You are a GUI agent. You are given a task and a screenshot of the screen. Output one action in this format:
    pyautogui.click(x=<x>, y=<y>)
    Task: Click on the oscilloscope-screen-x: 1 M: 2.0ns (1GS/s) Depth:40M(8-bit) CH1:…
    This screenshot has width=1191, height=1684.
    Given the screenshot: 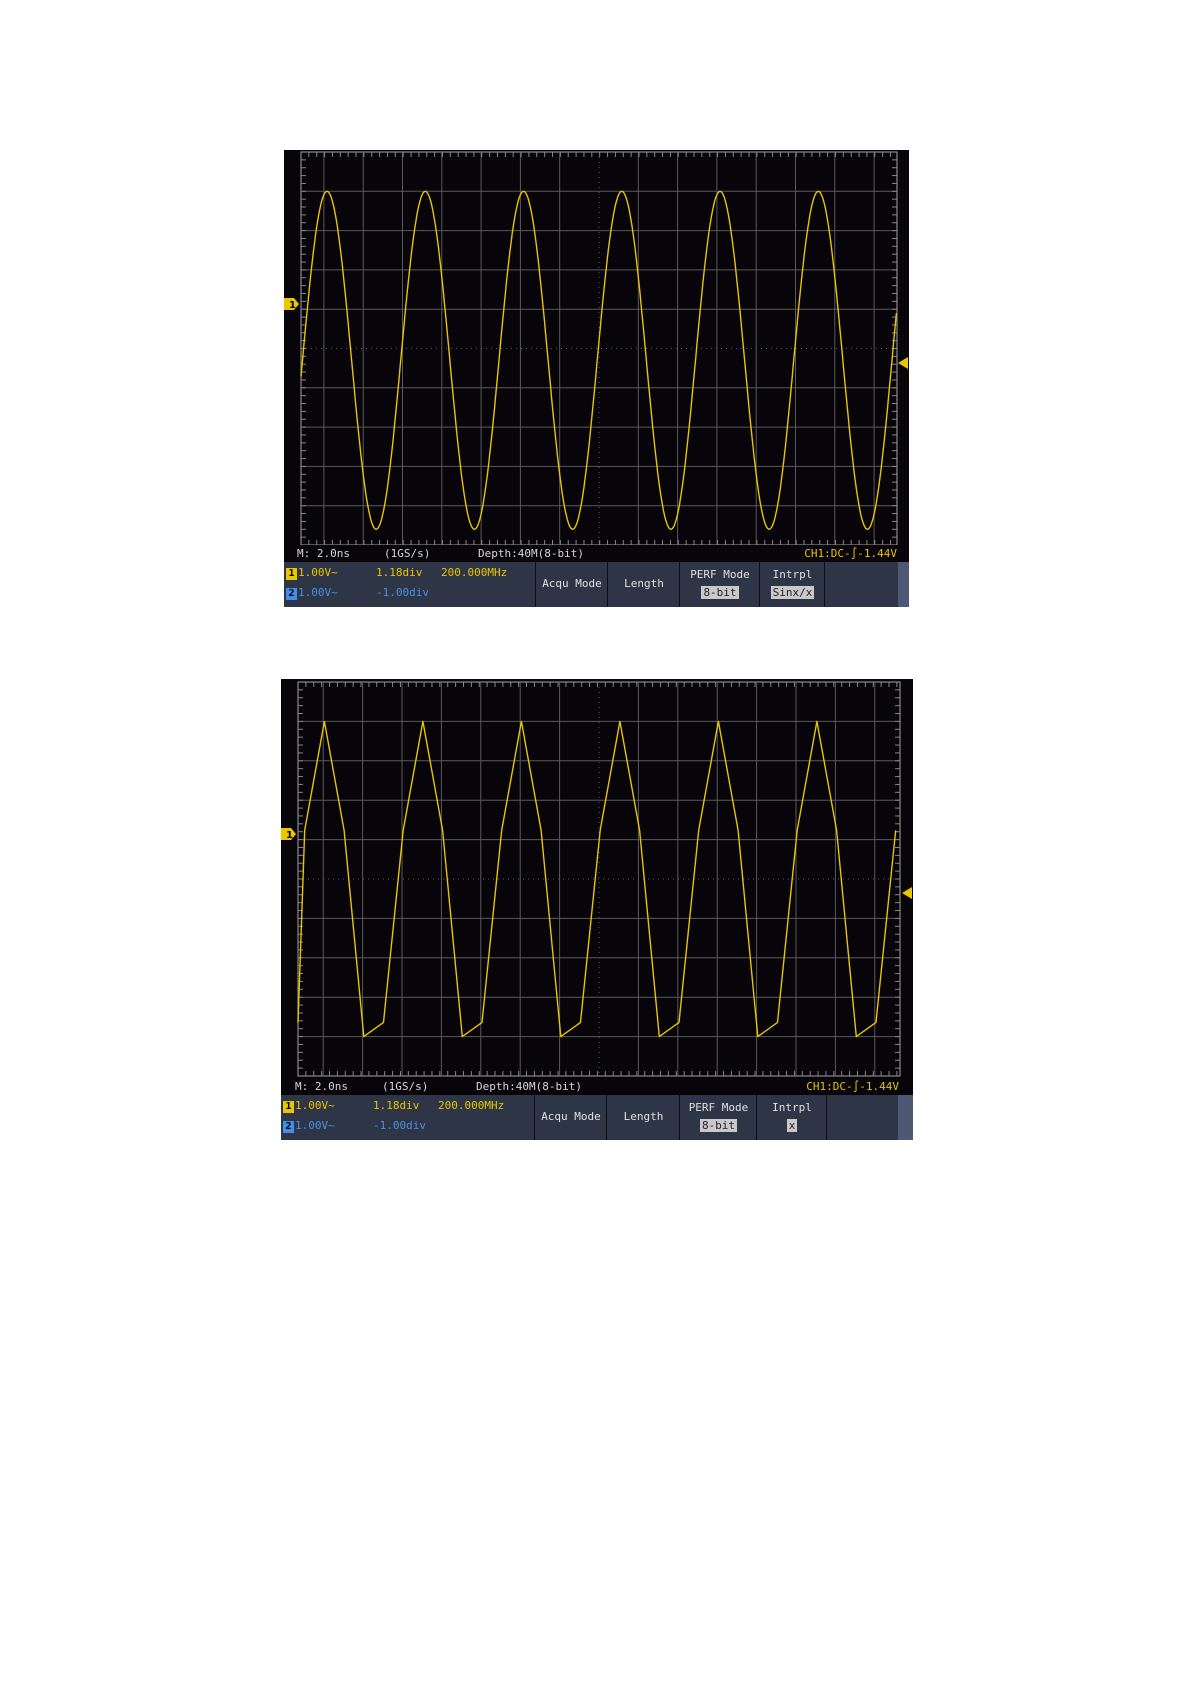 What is the action you would take?
    pyautogui.click(x=597, y=909)
    